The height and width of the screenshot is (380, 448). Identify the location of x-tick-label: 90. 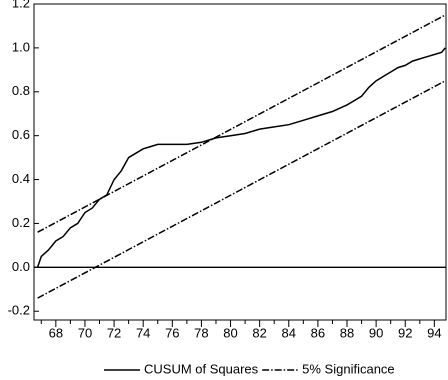
(376, 332).